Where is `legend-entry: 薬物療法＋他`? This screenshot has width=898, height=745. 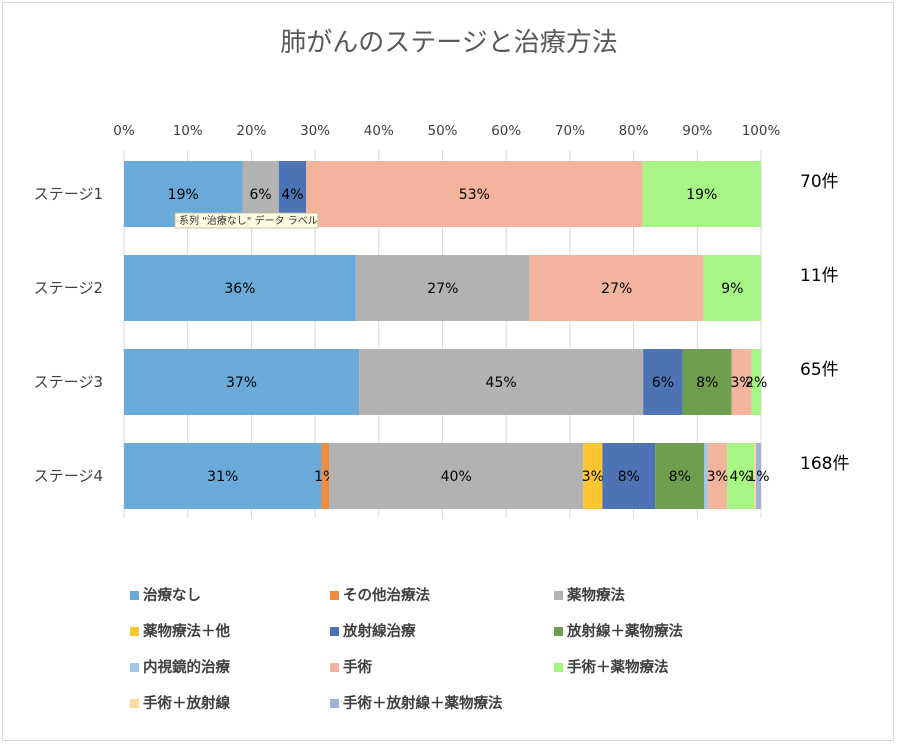
legend-entry: 薬物療法＋他 is located at coordinates (186, 631).